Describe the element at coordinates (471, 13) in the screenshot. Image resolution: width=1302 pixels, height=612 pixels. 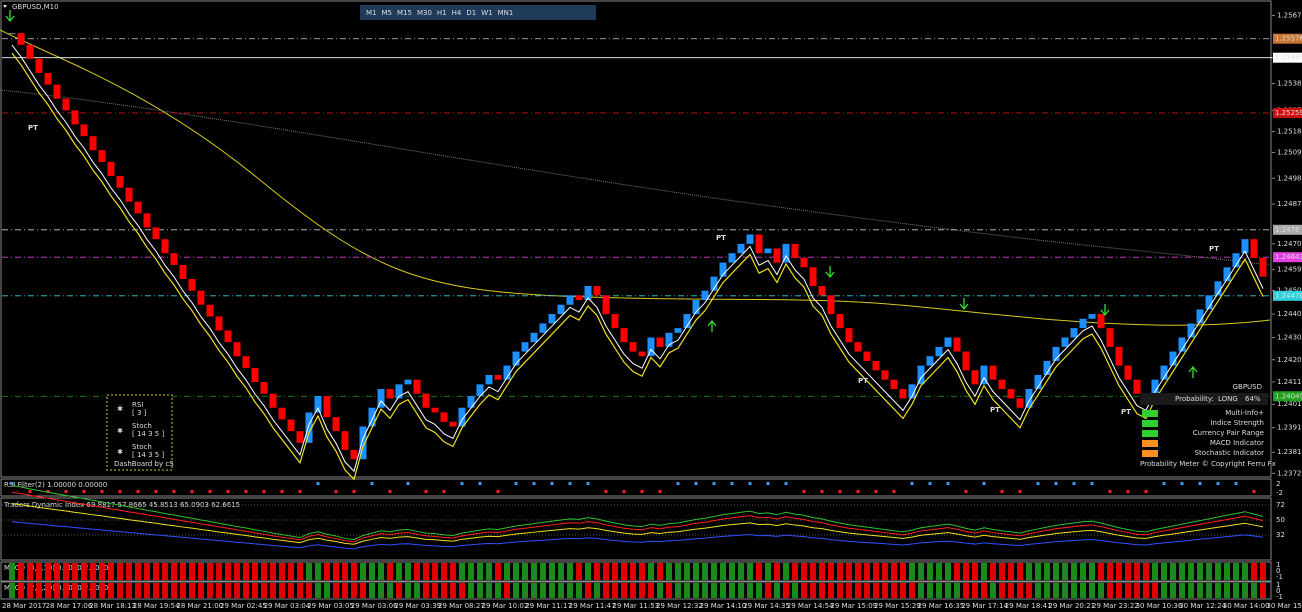
I see `timeframe: D1` at that location.